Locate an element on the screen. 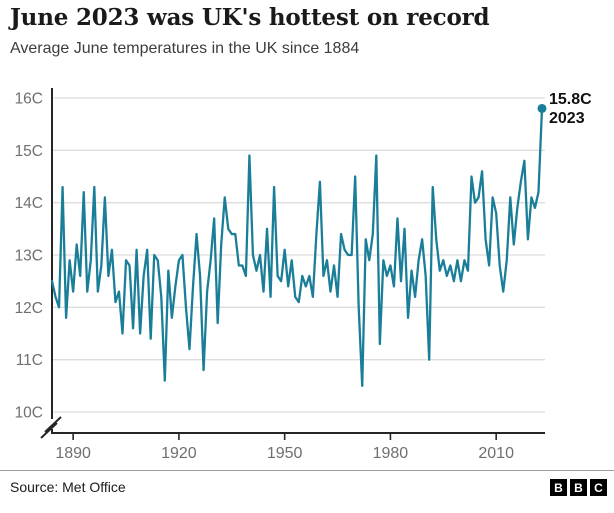 This screenshot has width=614, height=513. y-tick-label: 15C is located at coordinates (29, 151).